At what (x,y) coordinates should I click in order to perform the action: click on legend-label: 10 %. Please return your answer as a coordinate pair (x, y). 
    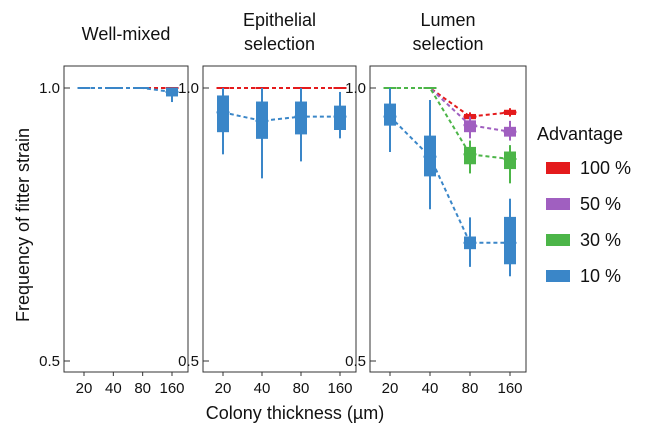
    Looking at the image, I should click on (600, 276).